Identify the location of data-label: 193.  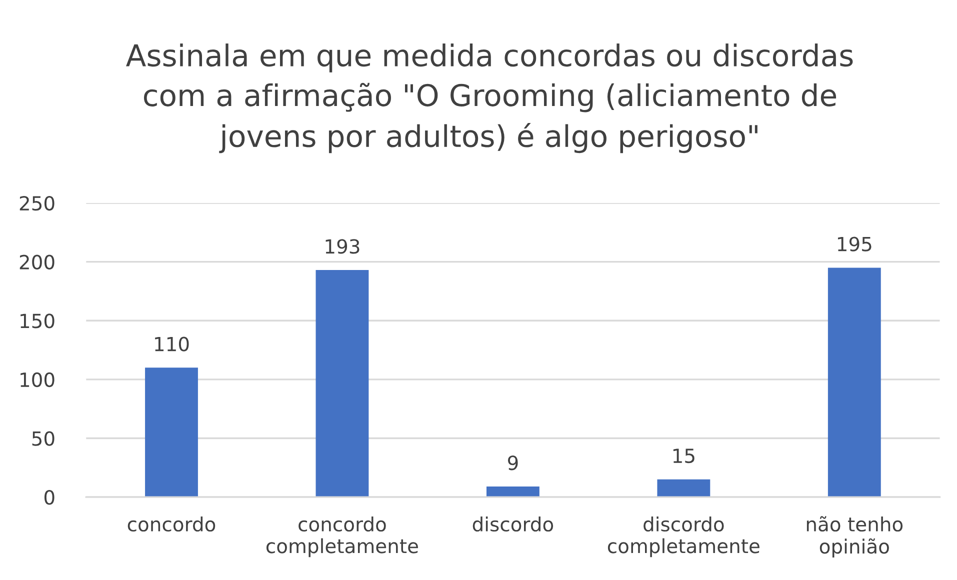
(343, 246).